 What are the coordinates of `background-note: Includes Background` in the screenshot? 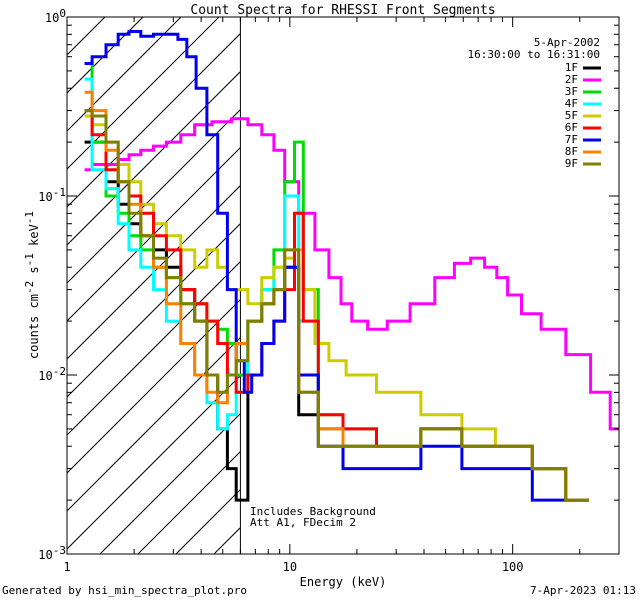 It's located at (313, 511).